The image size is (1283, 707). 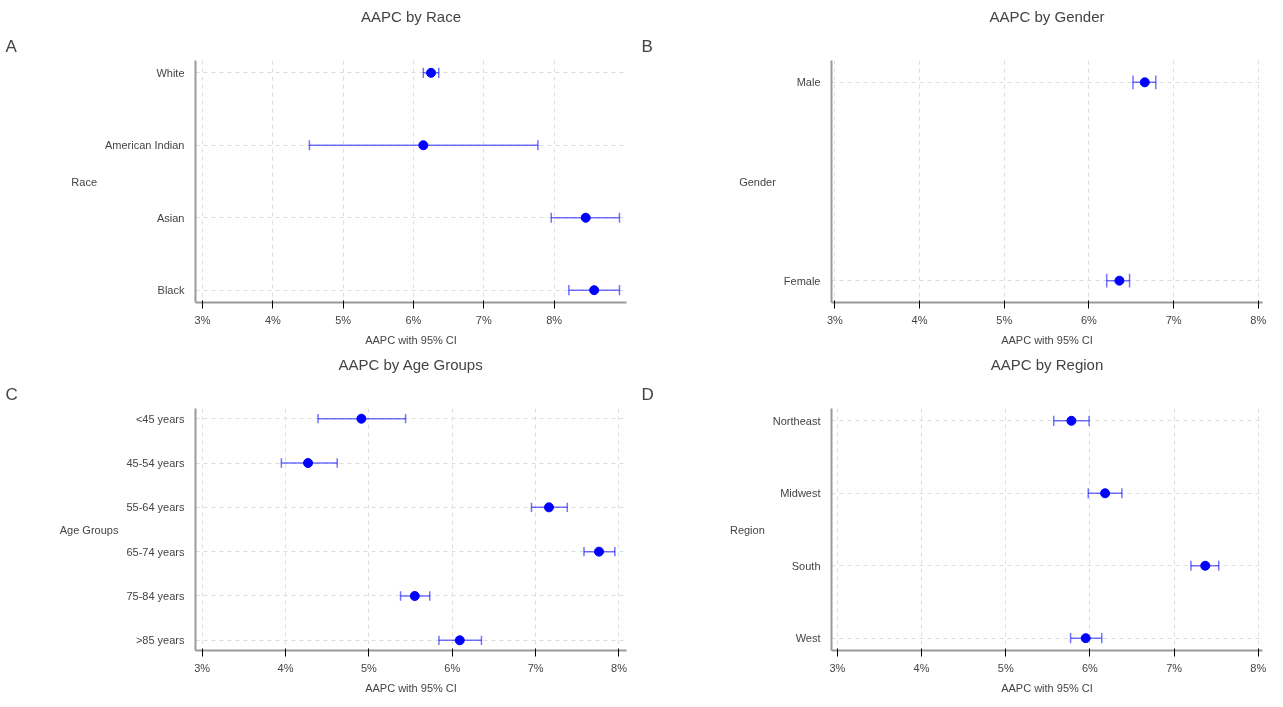 I want to click on y-tick-label: Male, so click(x=808, y=82).